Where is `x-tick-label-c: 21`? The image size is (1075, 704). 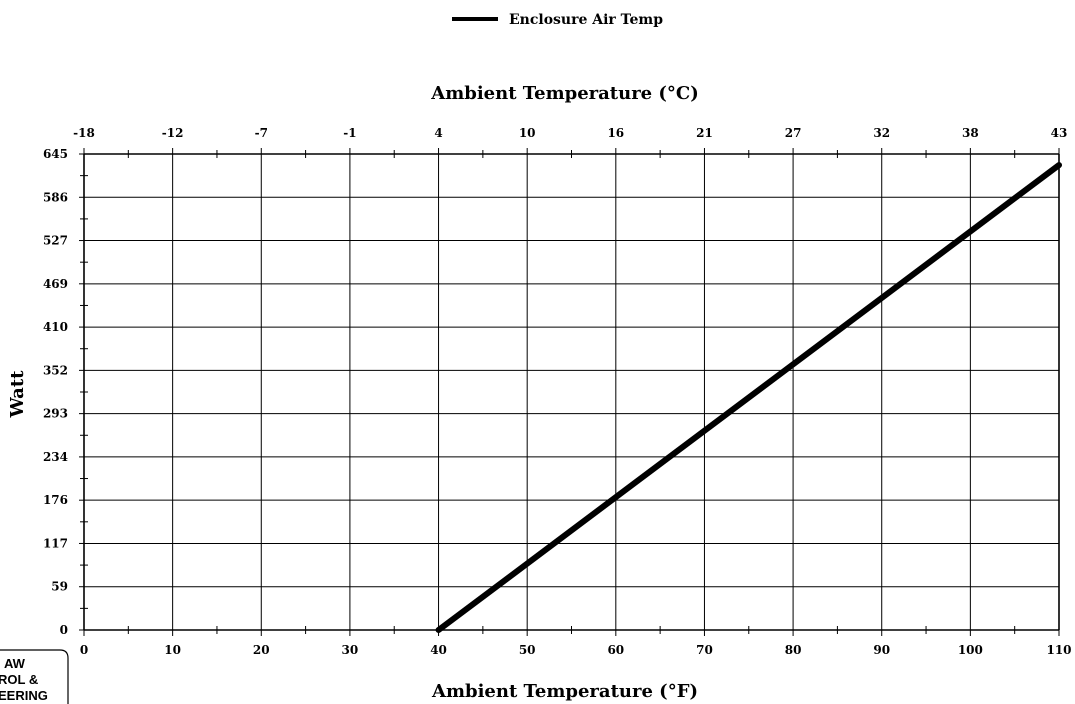
x-tick-label-c: 21 is located at coordinates (704, 133).